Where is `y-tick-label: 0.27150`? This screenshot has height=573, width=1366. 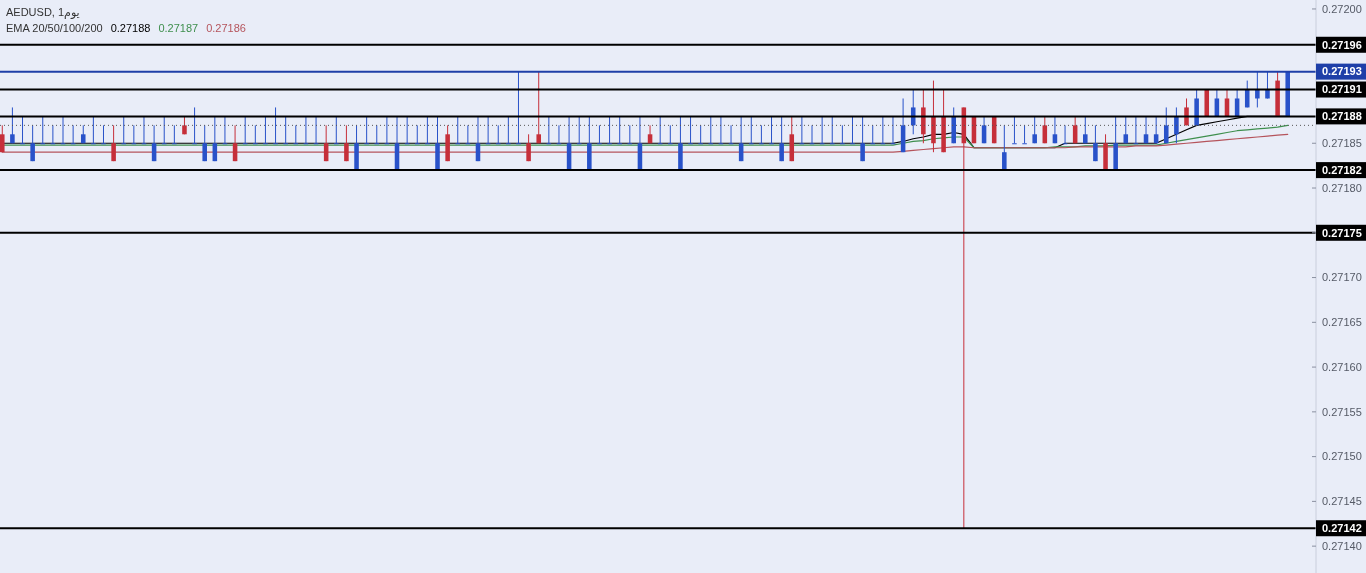 y-tick-label: 0.27150 is located at coordinates (1342, 456).